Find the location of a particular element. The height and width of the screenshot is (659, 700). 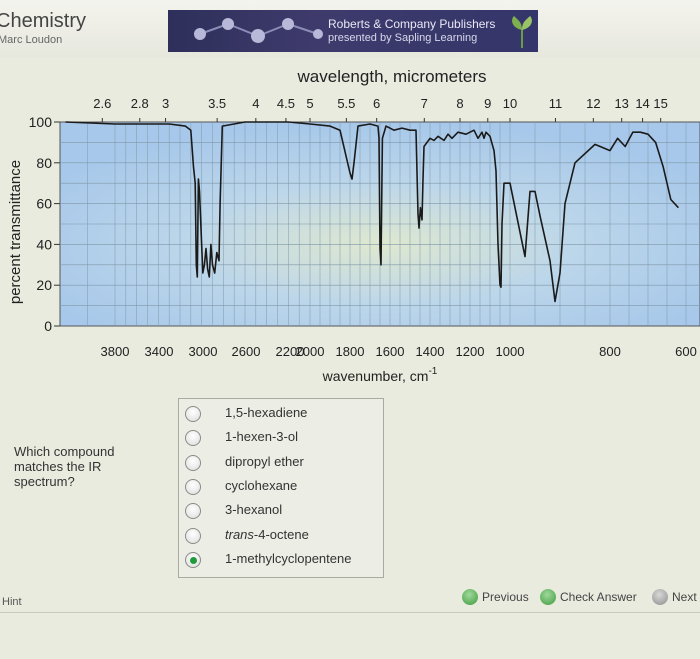

check-icon is located at coordinates (548, 597).